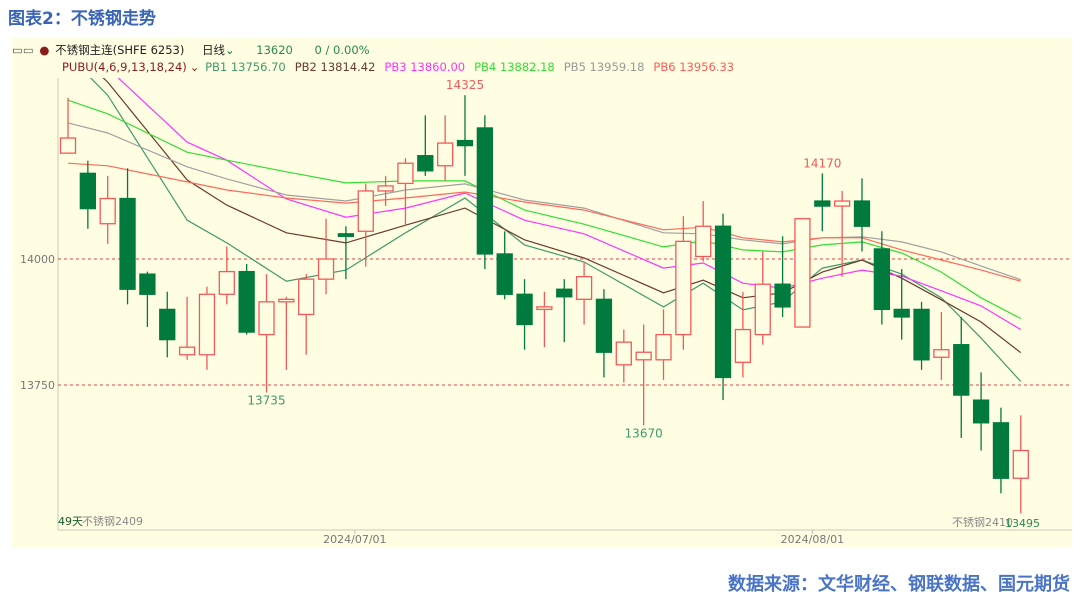 This screenshot has width=1080, height=605. Describe the element at coordinates (124, 67) in the screenshot. I see `indicator-name: PUBU(4,6,9,13,18,24)` at that location.